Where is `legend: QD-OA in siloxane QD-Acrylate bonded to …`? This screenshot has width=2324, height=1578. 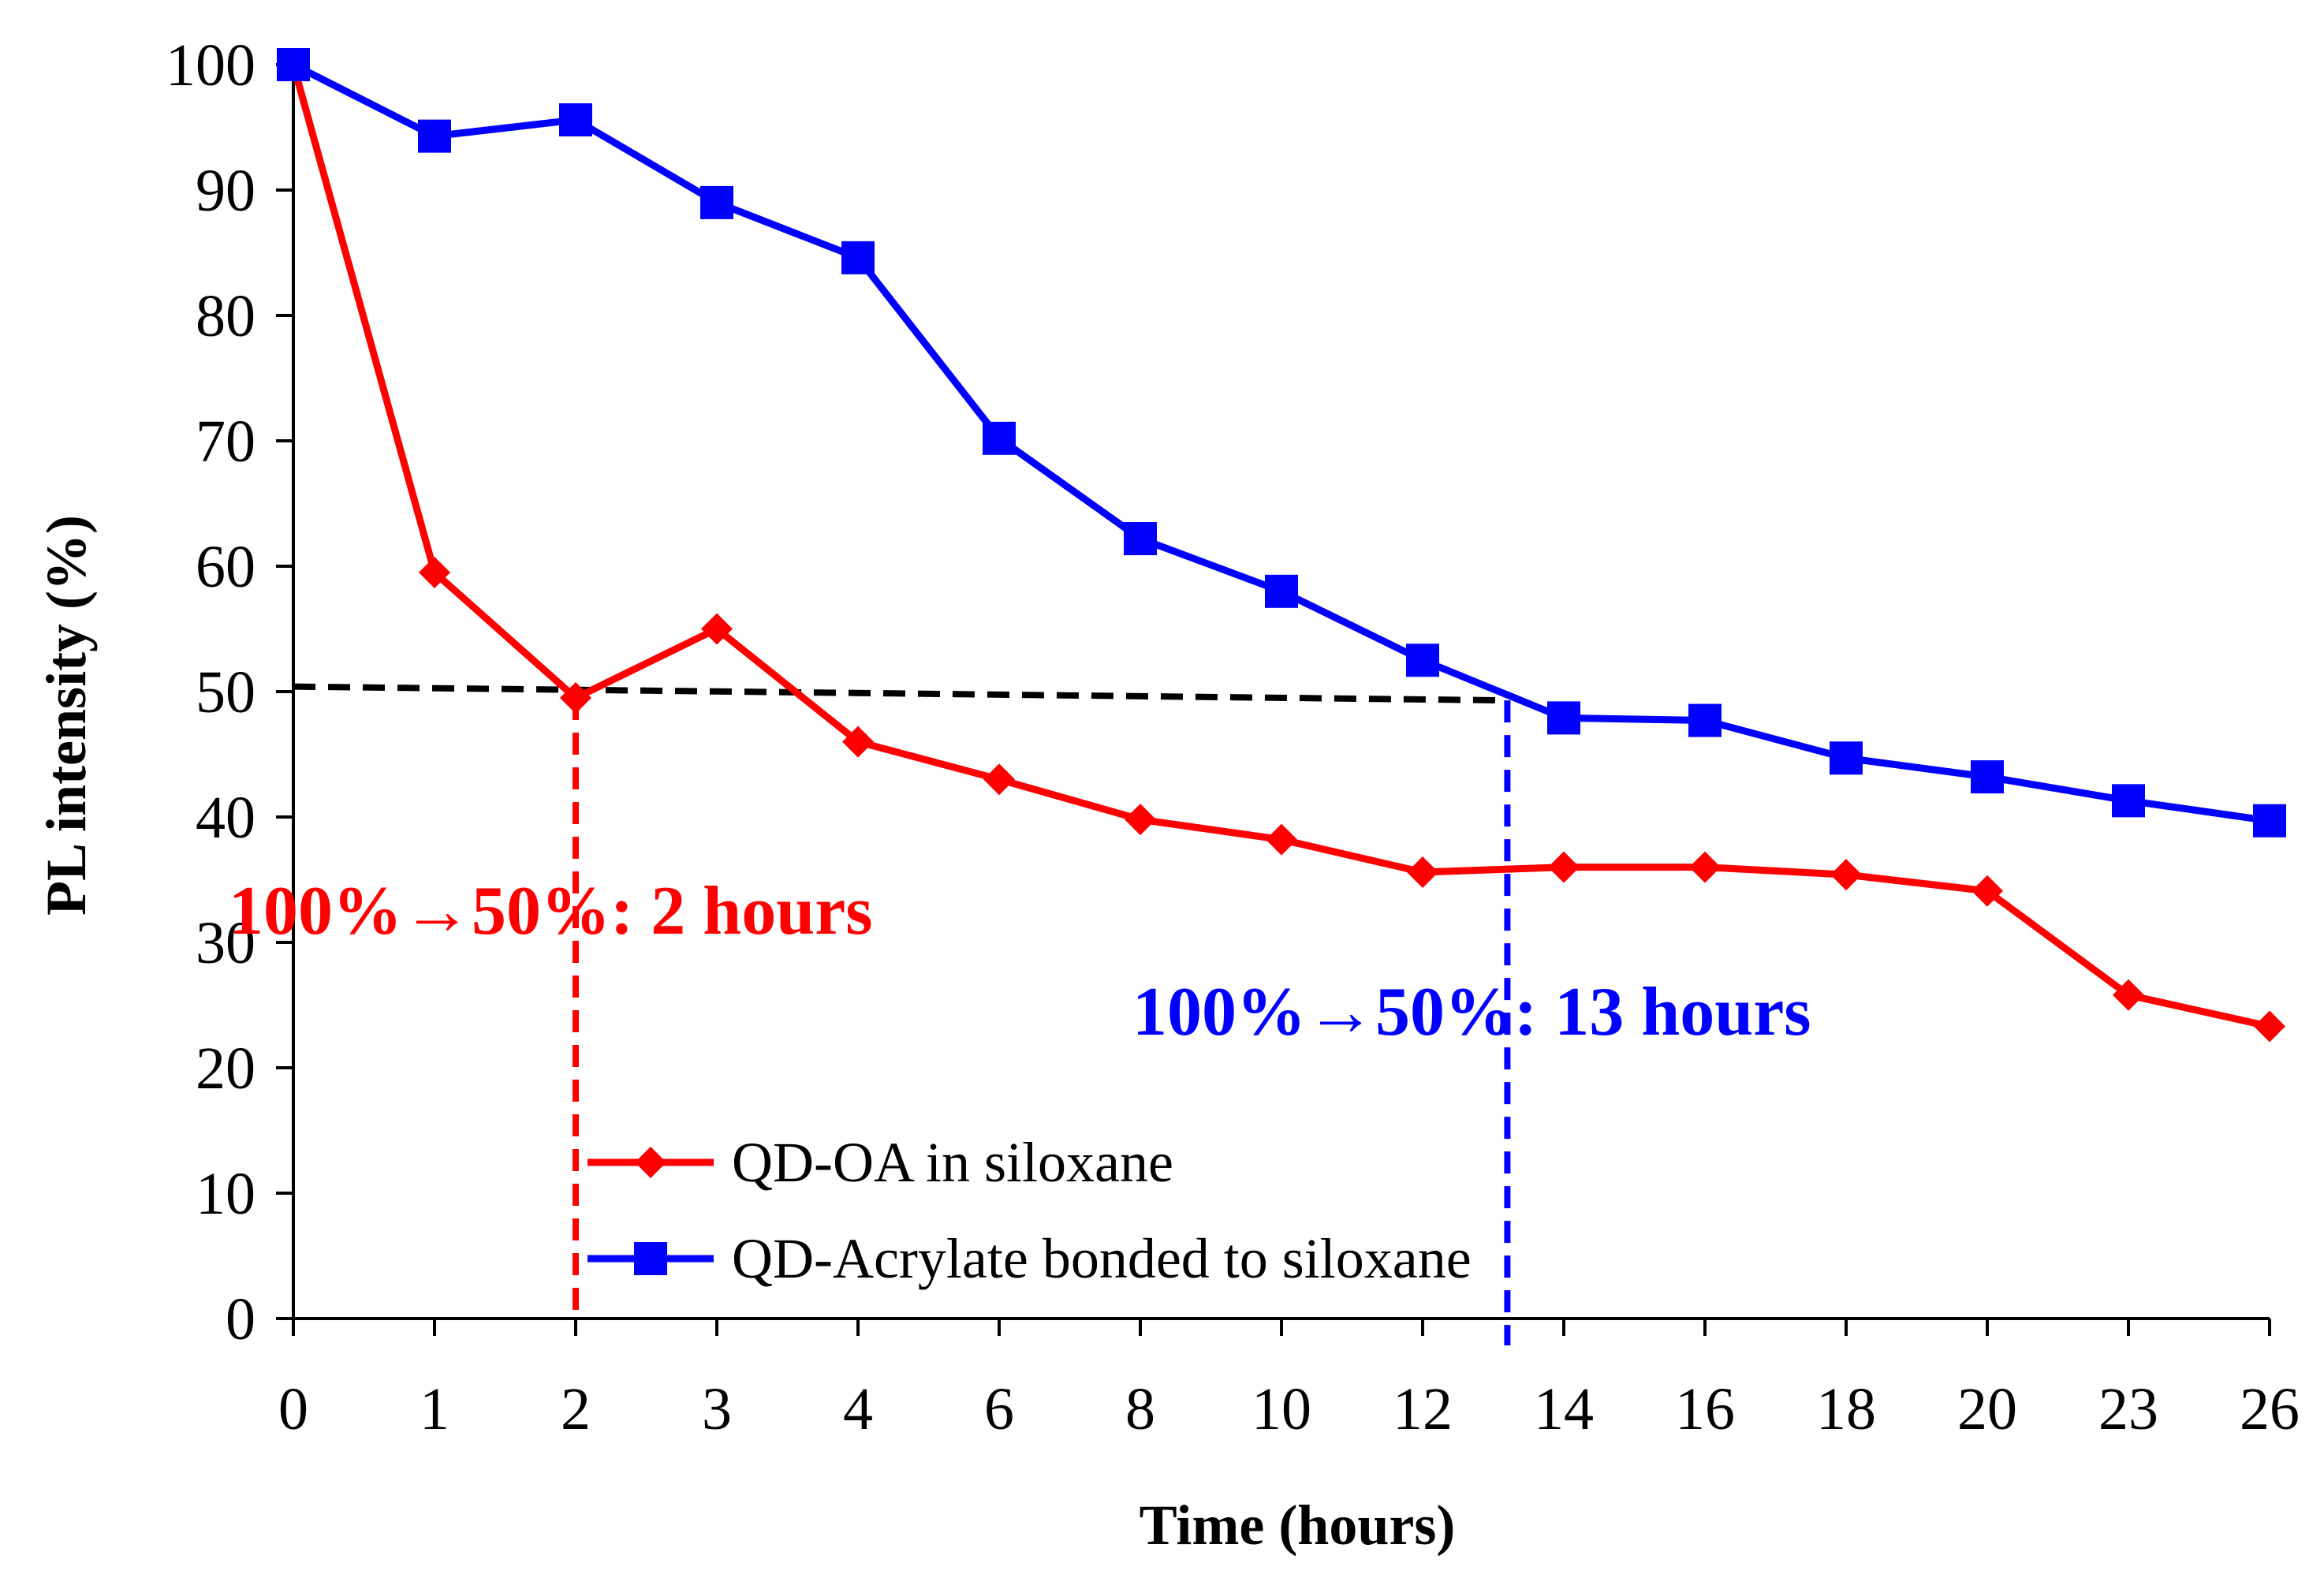
legend: QD-OA in siloxane QD-Acrylate bonded to … is located at coordinates (1030, 1210).